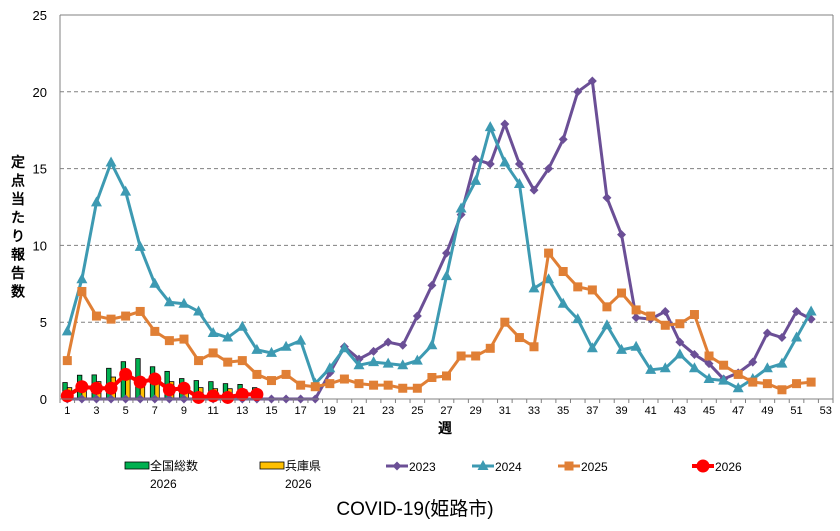 This screenshot has width=840, height=531. I want to click on x-tick-label: 41, so click(651, 411).